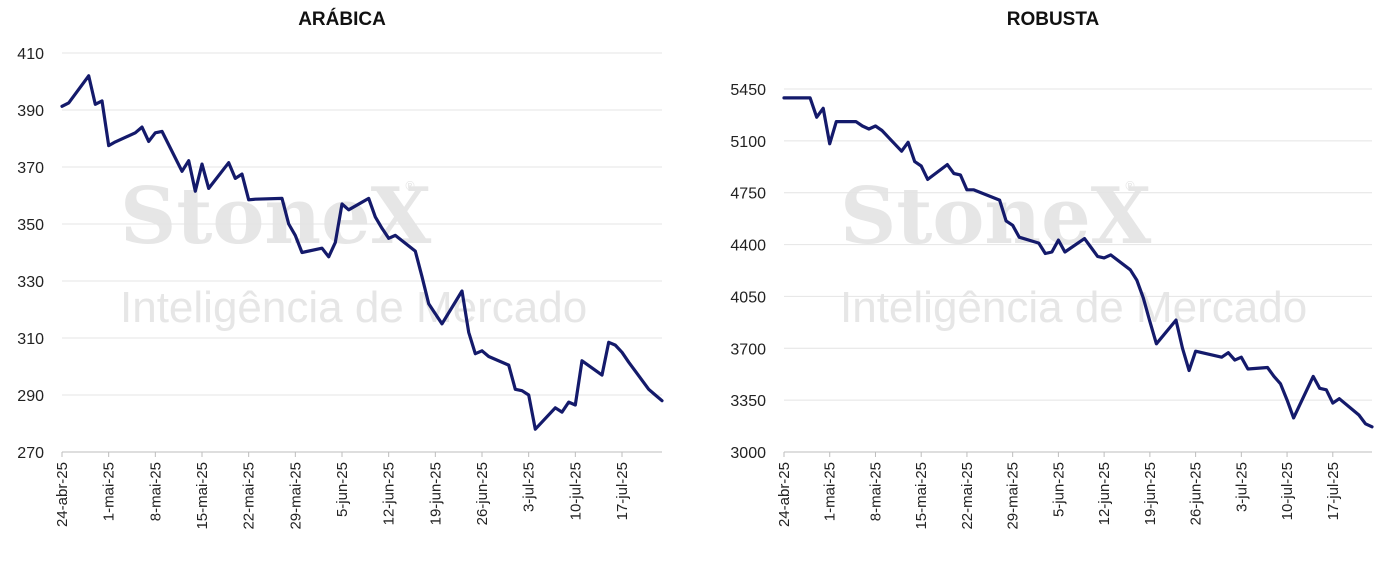 The height and width of the screenshot is (577, 1395). Describe the element at coordinates (748, 246) in the screenshot. I see `y-tick-label: 4400` at that location.